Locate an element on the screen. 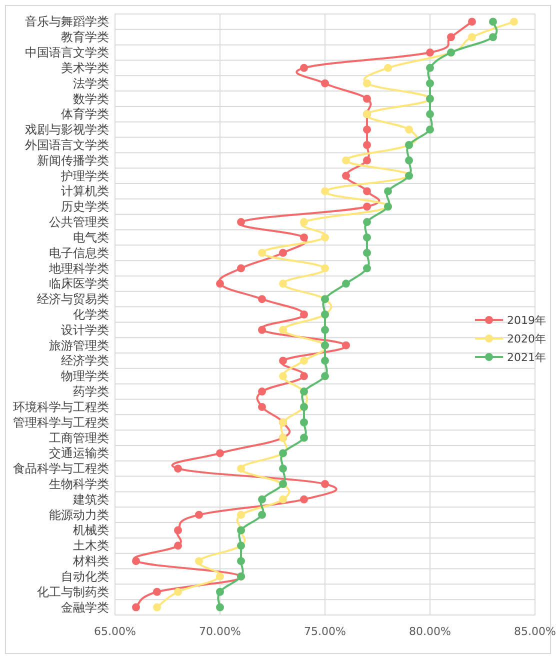 This screenshot has width=558, height=659. y-tick-label: 设计学类 is located at coordinates (85, 329).